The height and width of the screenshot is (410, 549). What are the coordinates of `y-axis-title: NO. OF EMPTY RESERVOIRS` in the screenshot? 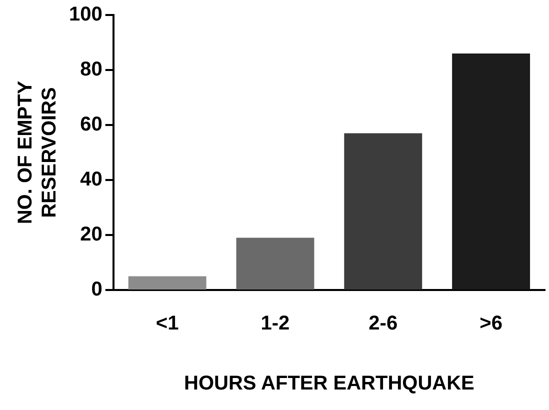 It's located at (37, 152).